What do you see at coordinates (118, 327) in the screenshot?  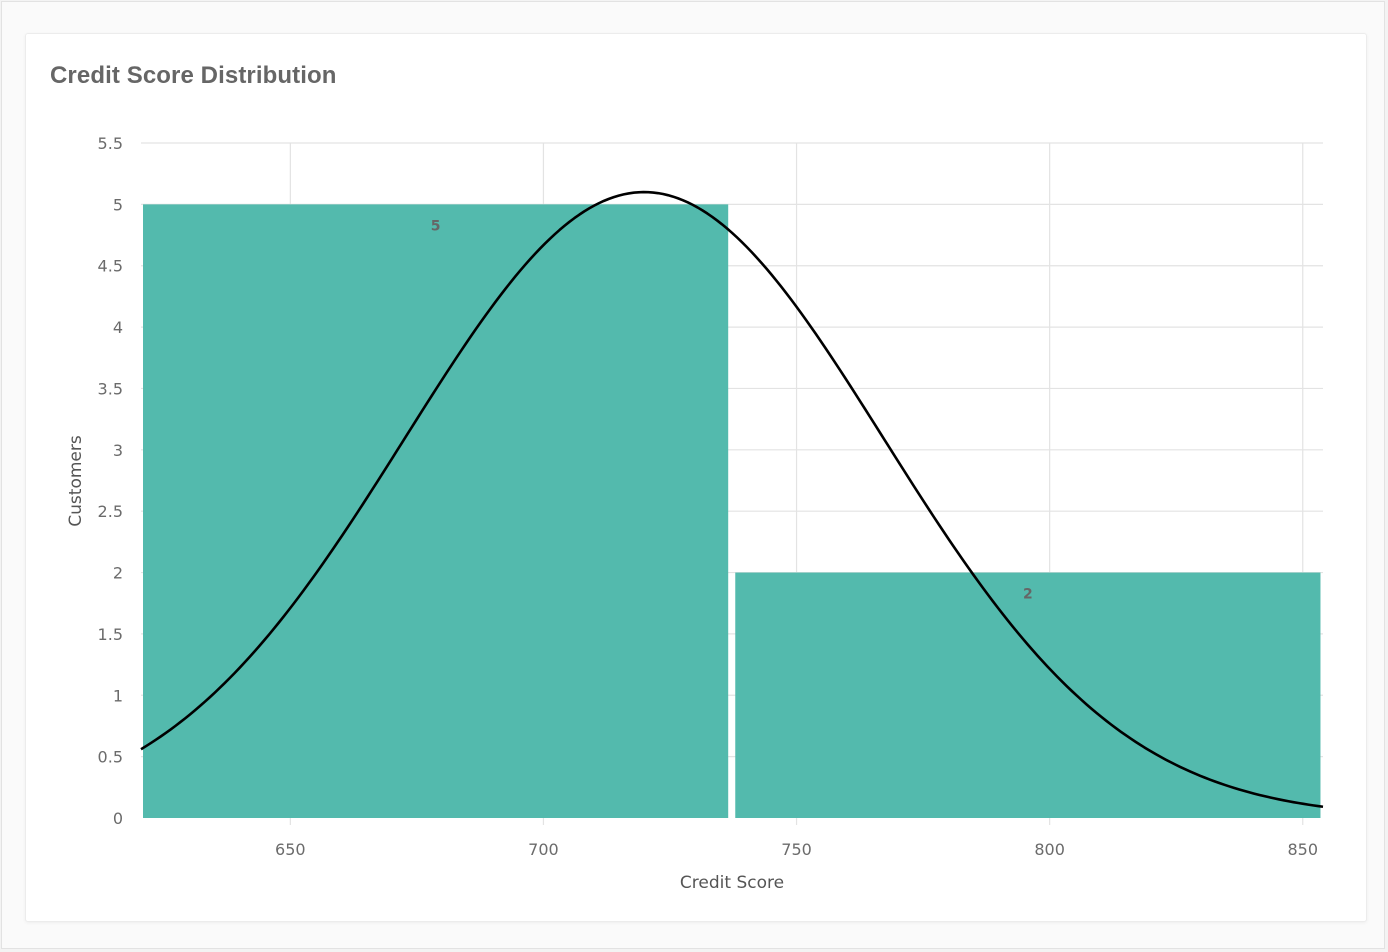 I see `y-tick-label: 4` at bounding box center [118, 327].